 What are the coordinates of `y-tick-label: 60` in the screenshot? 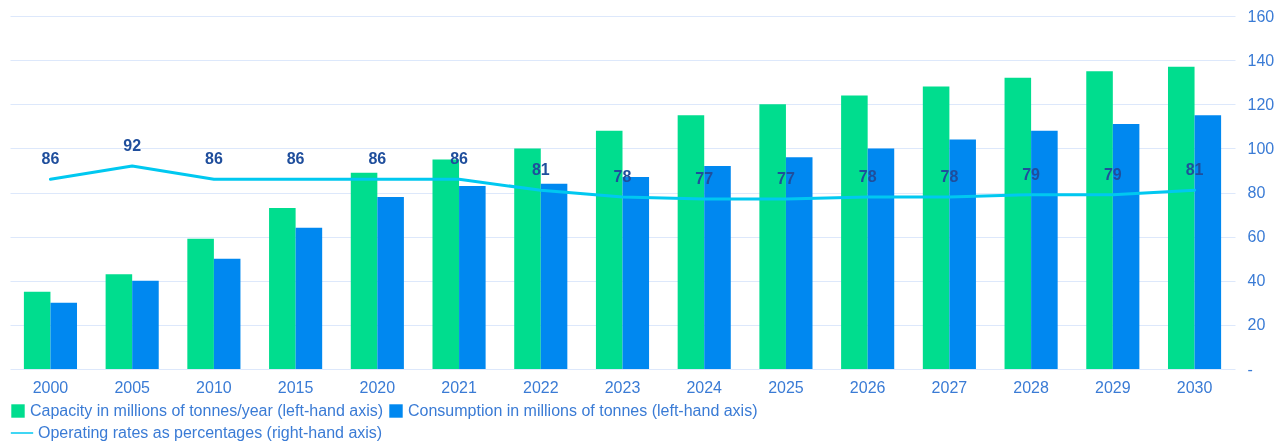 It's located at (1256, 237).